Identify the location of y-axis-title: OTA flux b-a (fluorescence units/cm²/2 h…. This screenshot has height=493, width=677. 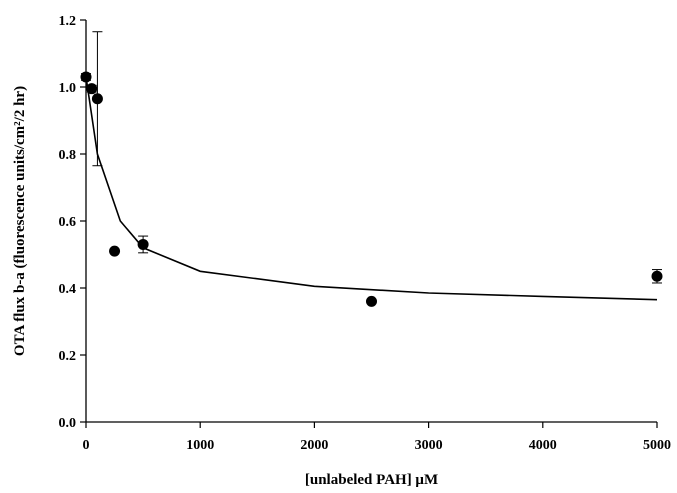
(20, 221).